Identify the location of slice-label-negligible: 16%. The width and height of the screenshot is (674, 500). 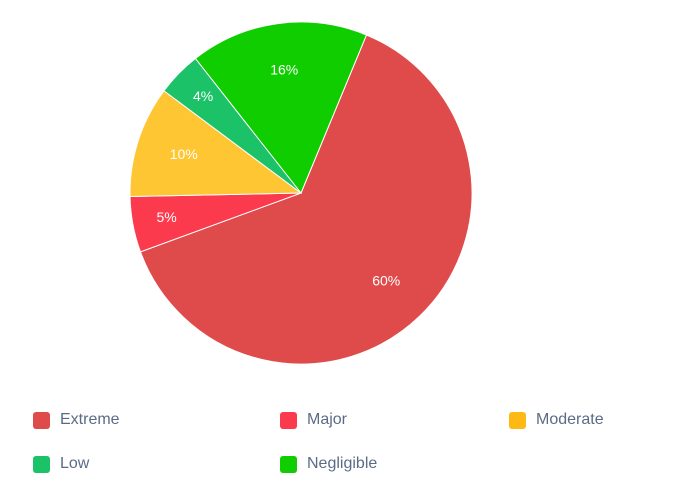
(284, 70).